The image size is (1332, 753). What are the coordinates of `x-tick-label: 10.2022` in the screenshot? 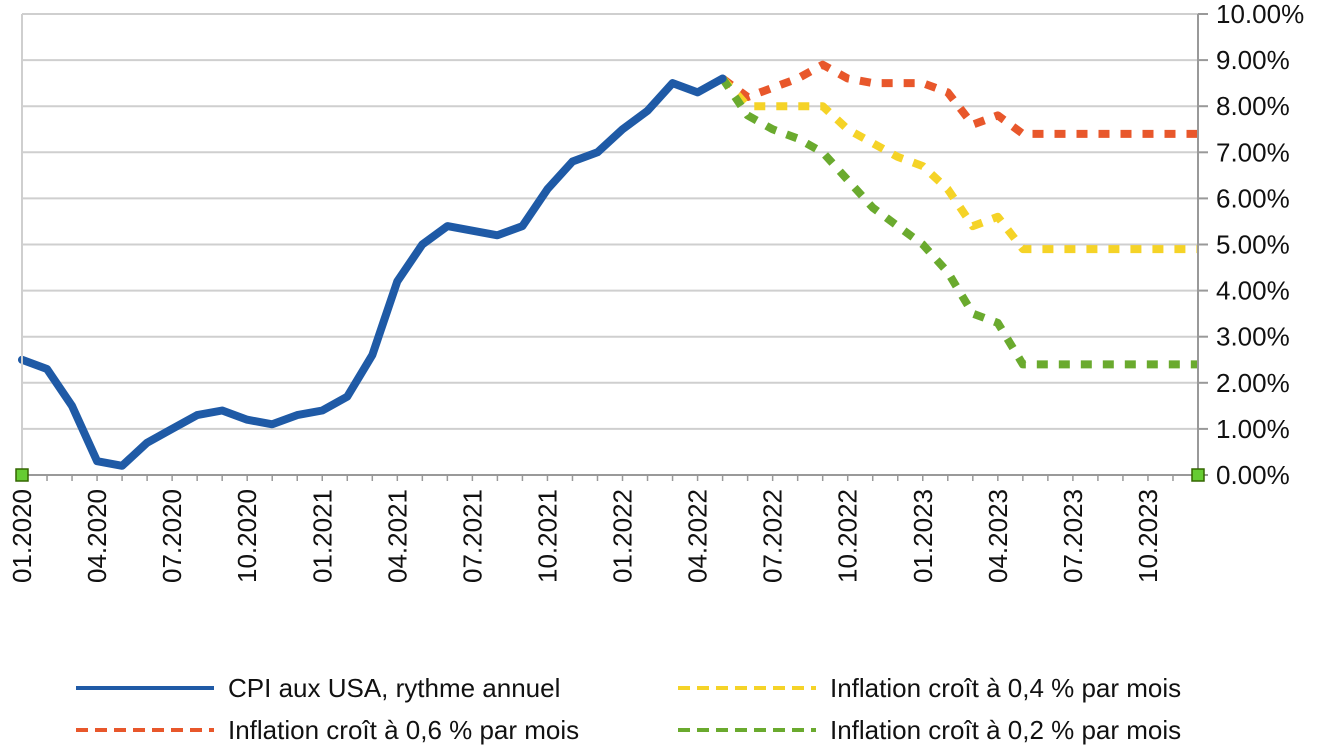 It's located at (848, 536).